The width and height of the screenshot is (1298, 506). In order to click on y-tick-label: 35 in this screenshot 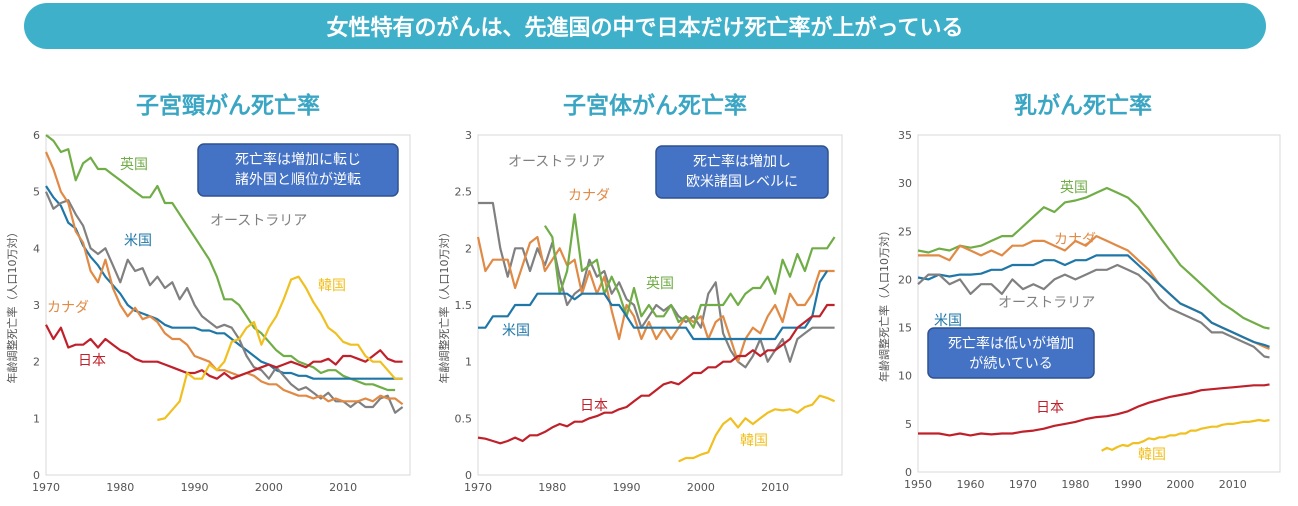, I will do `click(905, 135)`.